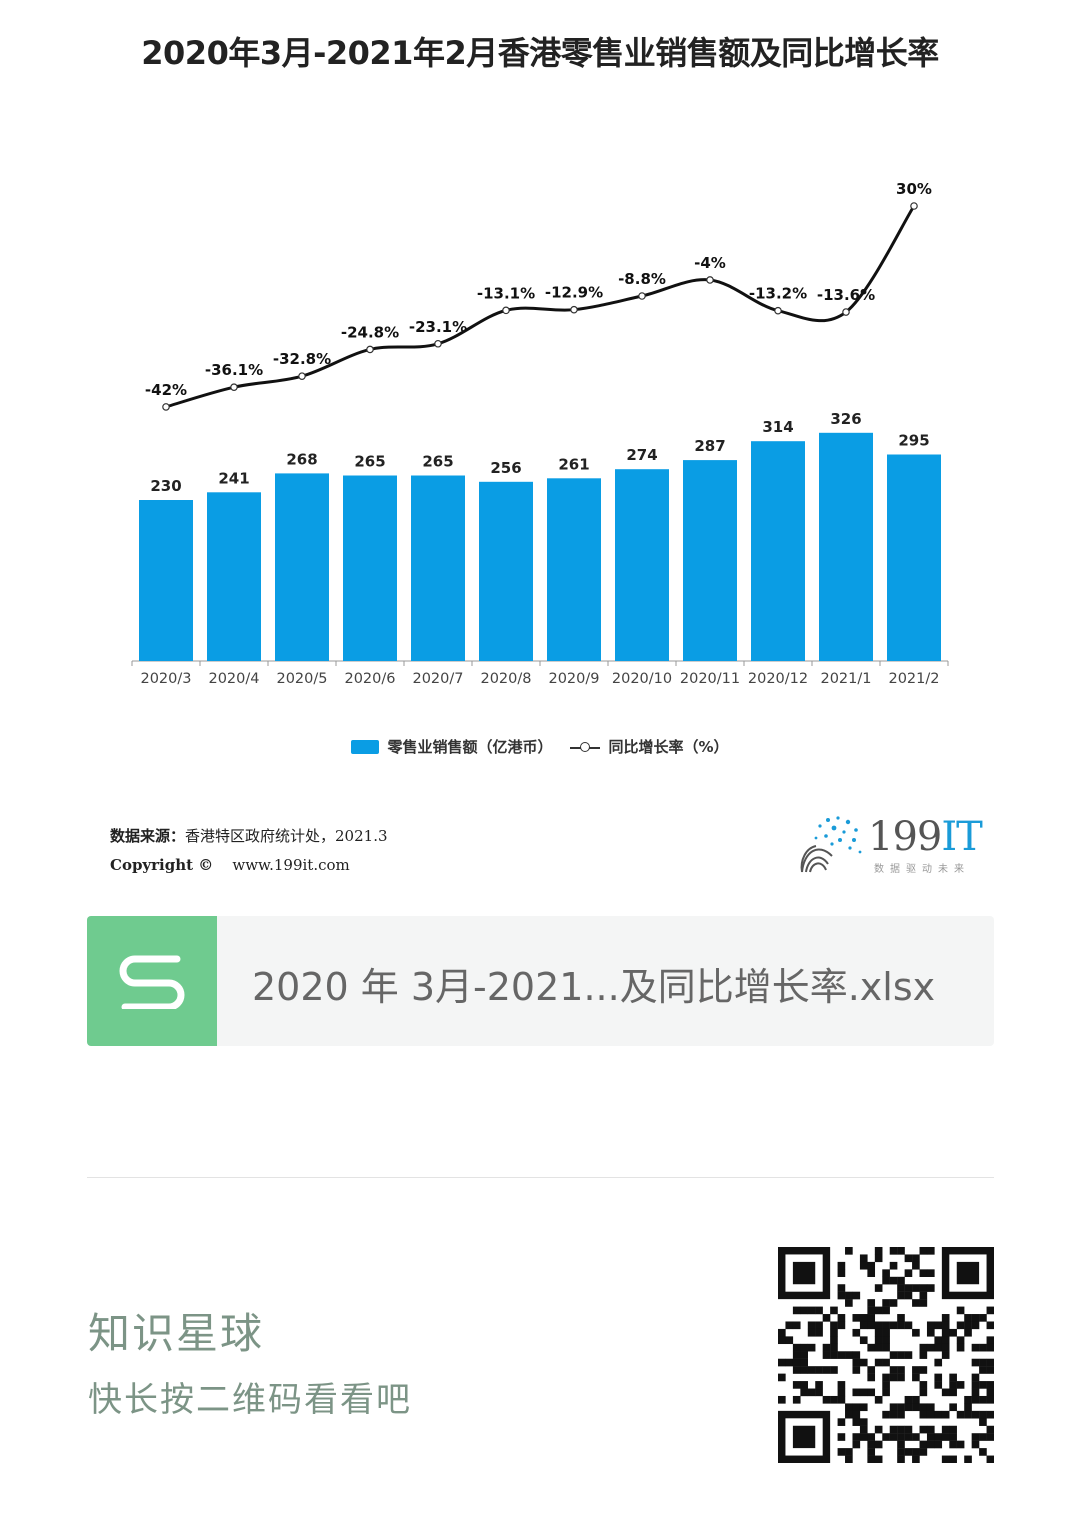 The height and width of the screenshot is (1537, 1080). What do you see at coordinates (506, 571) in the screenshot?
I see `bar-2020/8` at bounding box center [506, 571].